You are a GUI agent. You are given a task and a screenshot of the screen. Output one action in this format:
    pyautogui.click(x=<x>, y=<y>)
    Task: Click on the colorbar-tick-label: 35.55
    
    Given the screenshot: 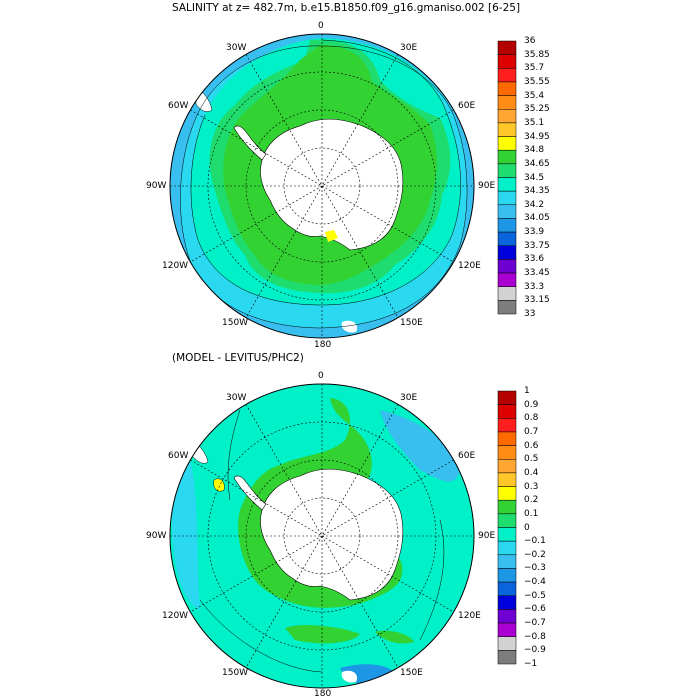 What is the action you would take?
    pyautogui.click(x=537, y=81)
    